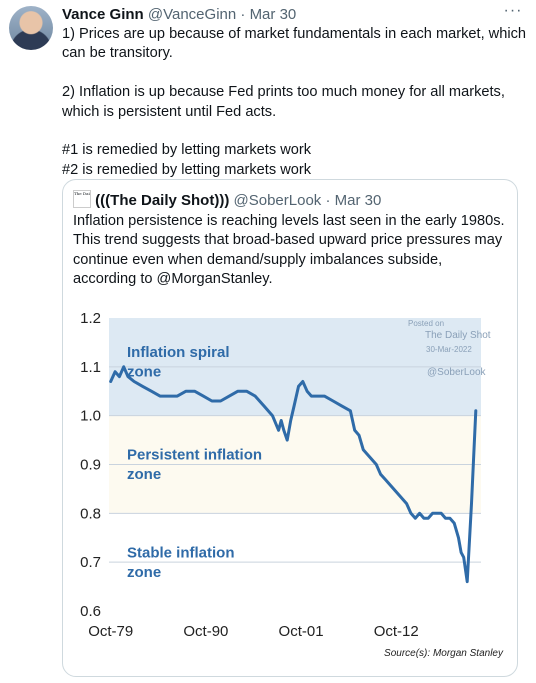  What do you see at coordinates (458, 335) in the screenshot?
I see `watermark-brand: The Daily Shot` at bounding box center [458, 335].